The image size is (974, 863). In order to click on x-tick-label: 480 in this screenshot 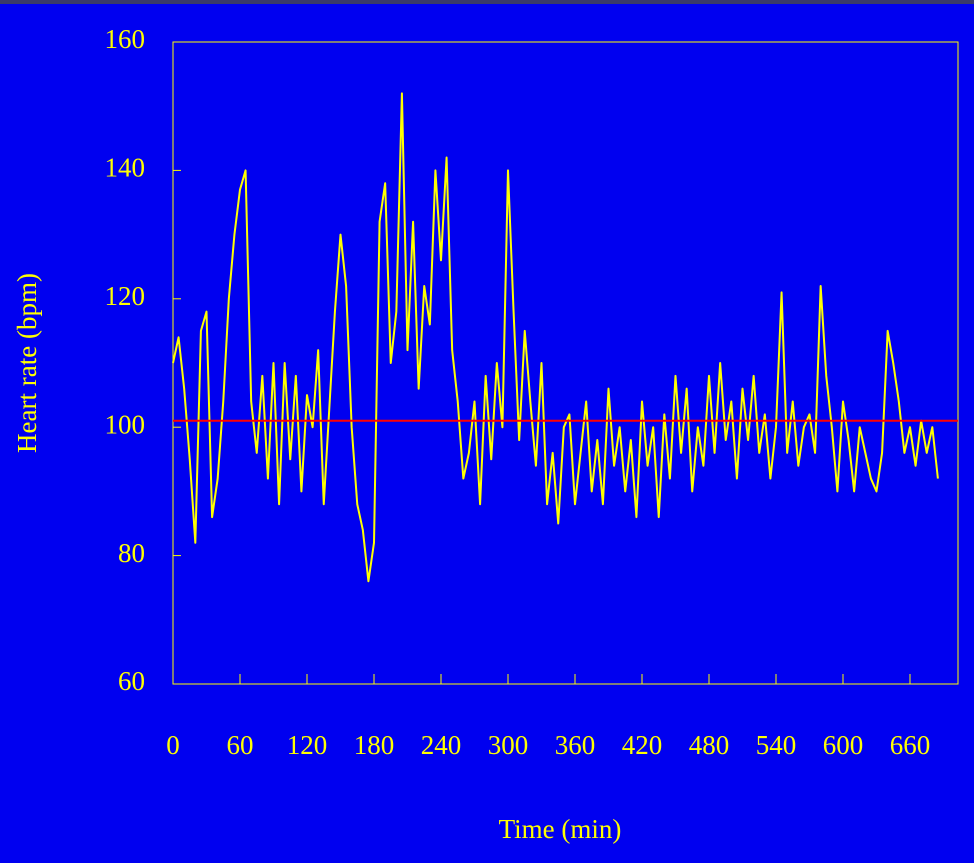, I will do `click(709, 745)`.